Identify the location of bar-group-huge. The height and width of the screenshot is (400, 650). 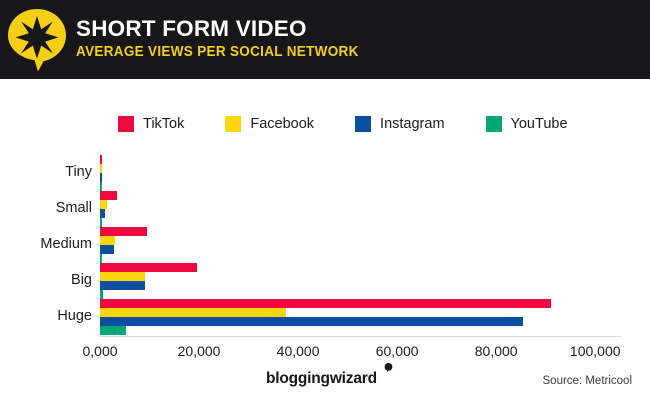
(360, 317).